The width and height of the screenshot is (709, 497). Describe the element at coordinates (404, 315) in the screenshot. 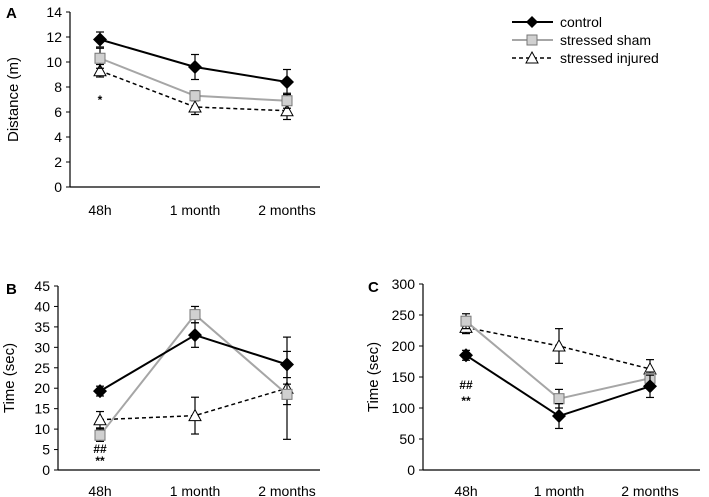

I see `y-tick-label: 250` at that location.